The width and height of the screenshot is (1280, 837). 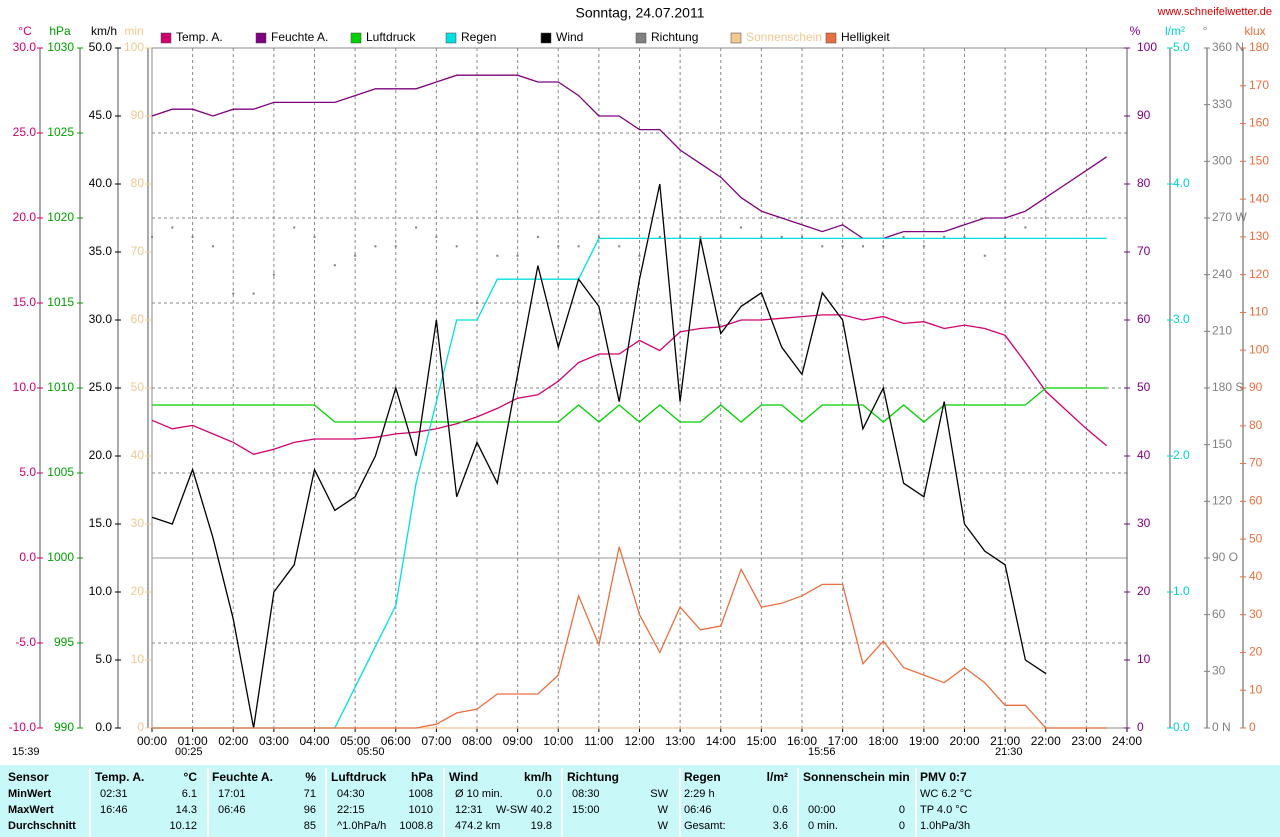 What do you see at coordinates (1222, 161) in the screenshot?
I see `y-tick-label: 300` at bounding box center [1222, 161].